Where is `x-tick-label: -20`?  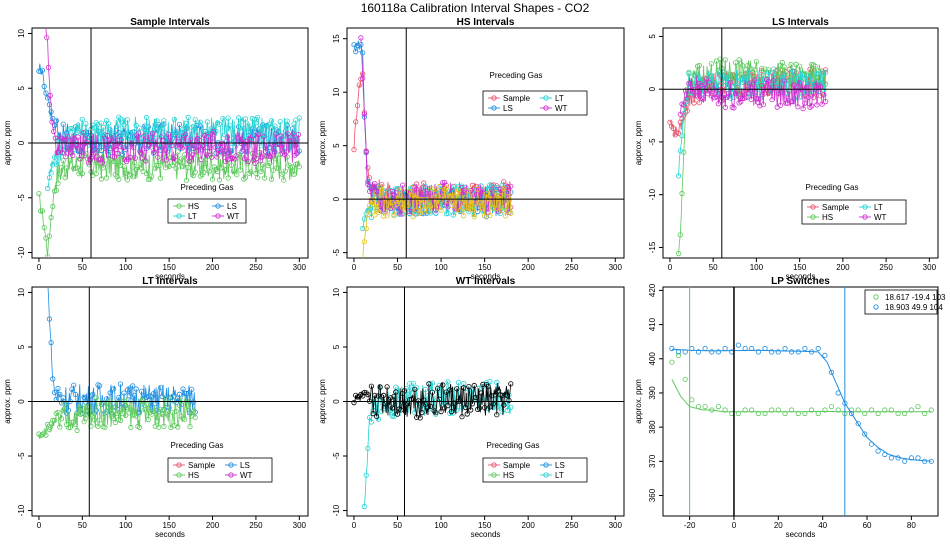
x-tick-label: -20 is located at coordinates (690, 525).